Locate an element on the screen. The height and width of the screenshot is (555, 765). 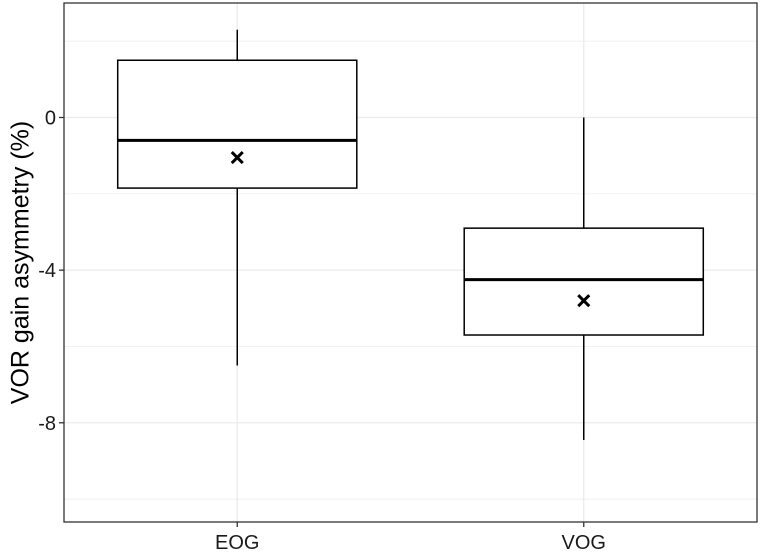
y-axis-title: VOR gain asymmetry (%) is located at coordinates (21, 262).